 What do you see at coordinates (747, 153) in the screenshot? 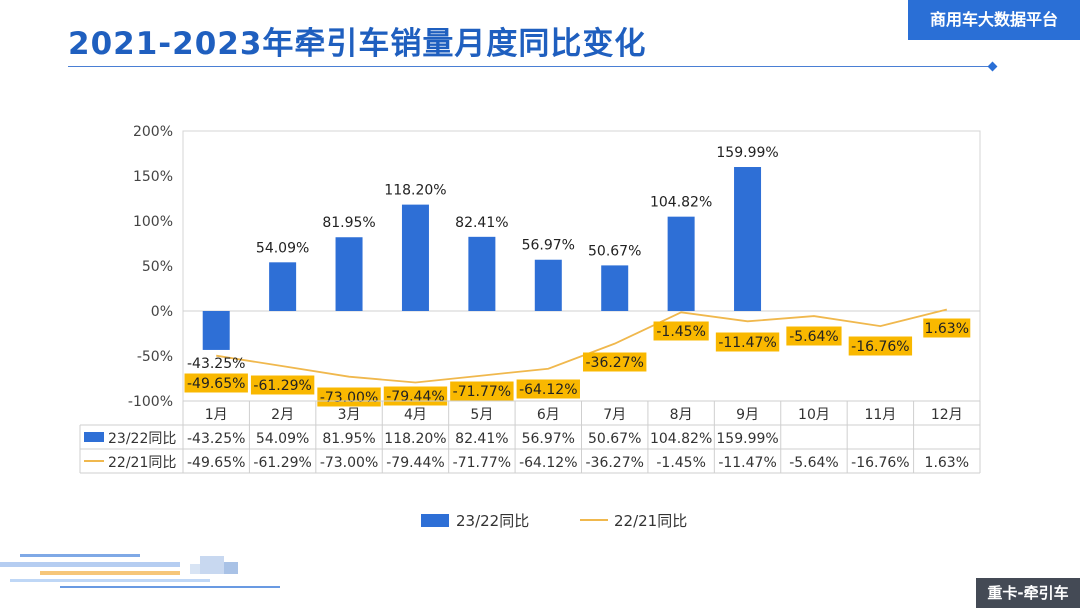
I see `bar-data-label: 159.99%` at bounding box center [747, 153].